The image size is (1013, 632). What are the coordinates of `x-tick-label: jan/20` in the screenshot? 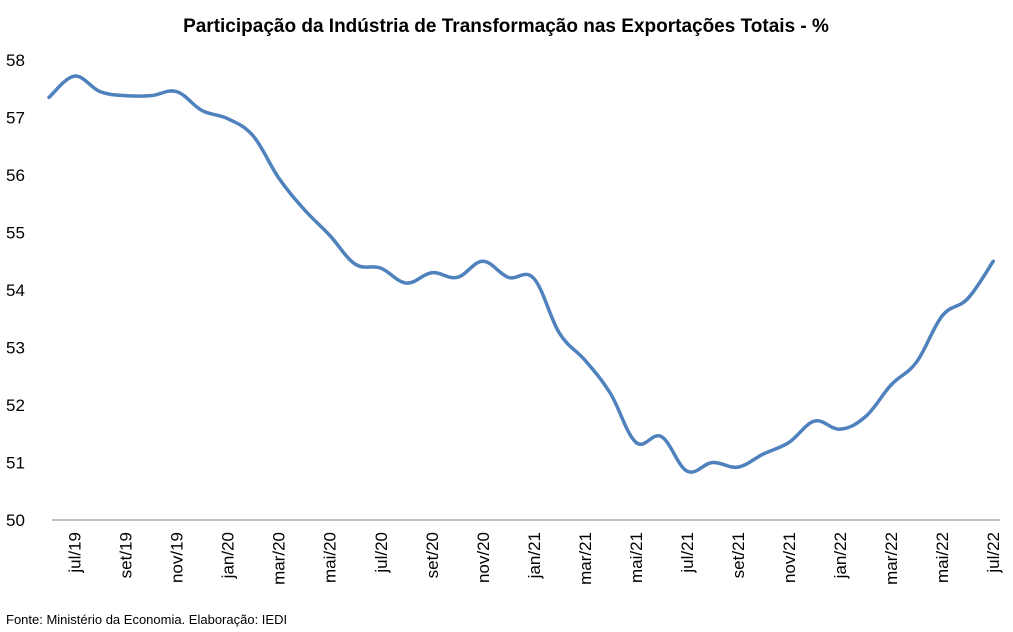 It's located at (228, 555).